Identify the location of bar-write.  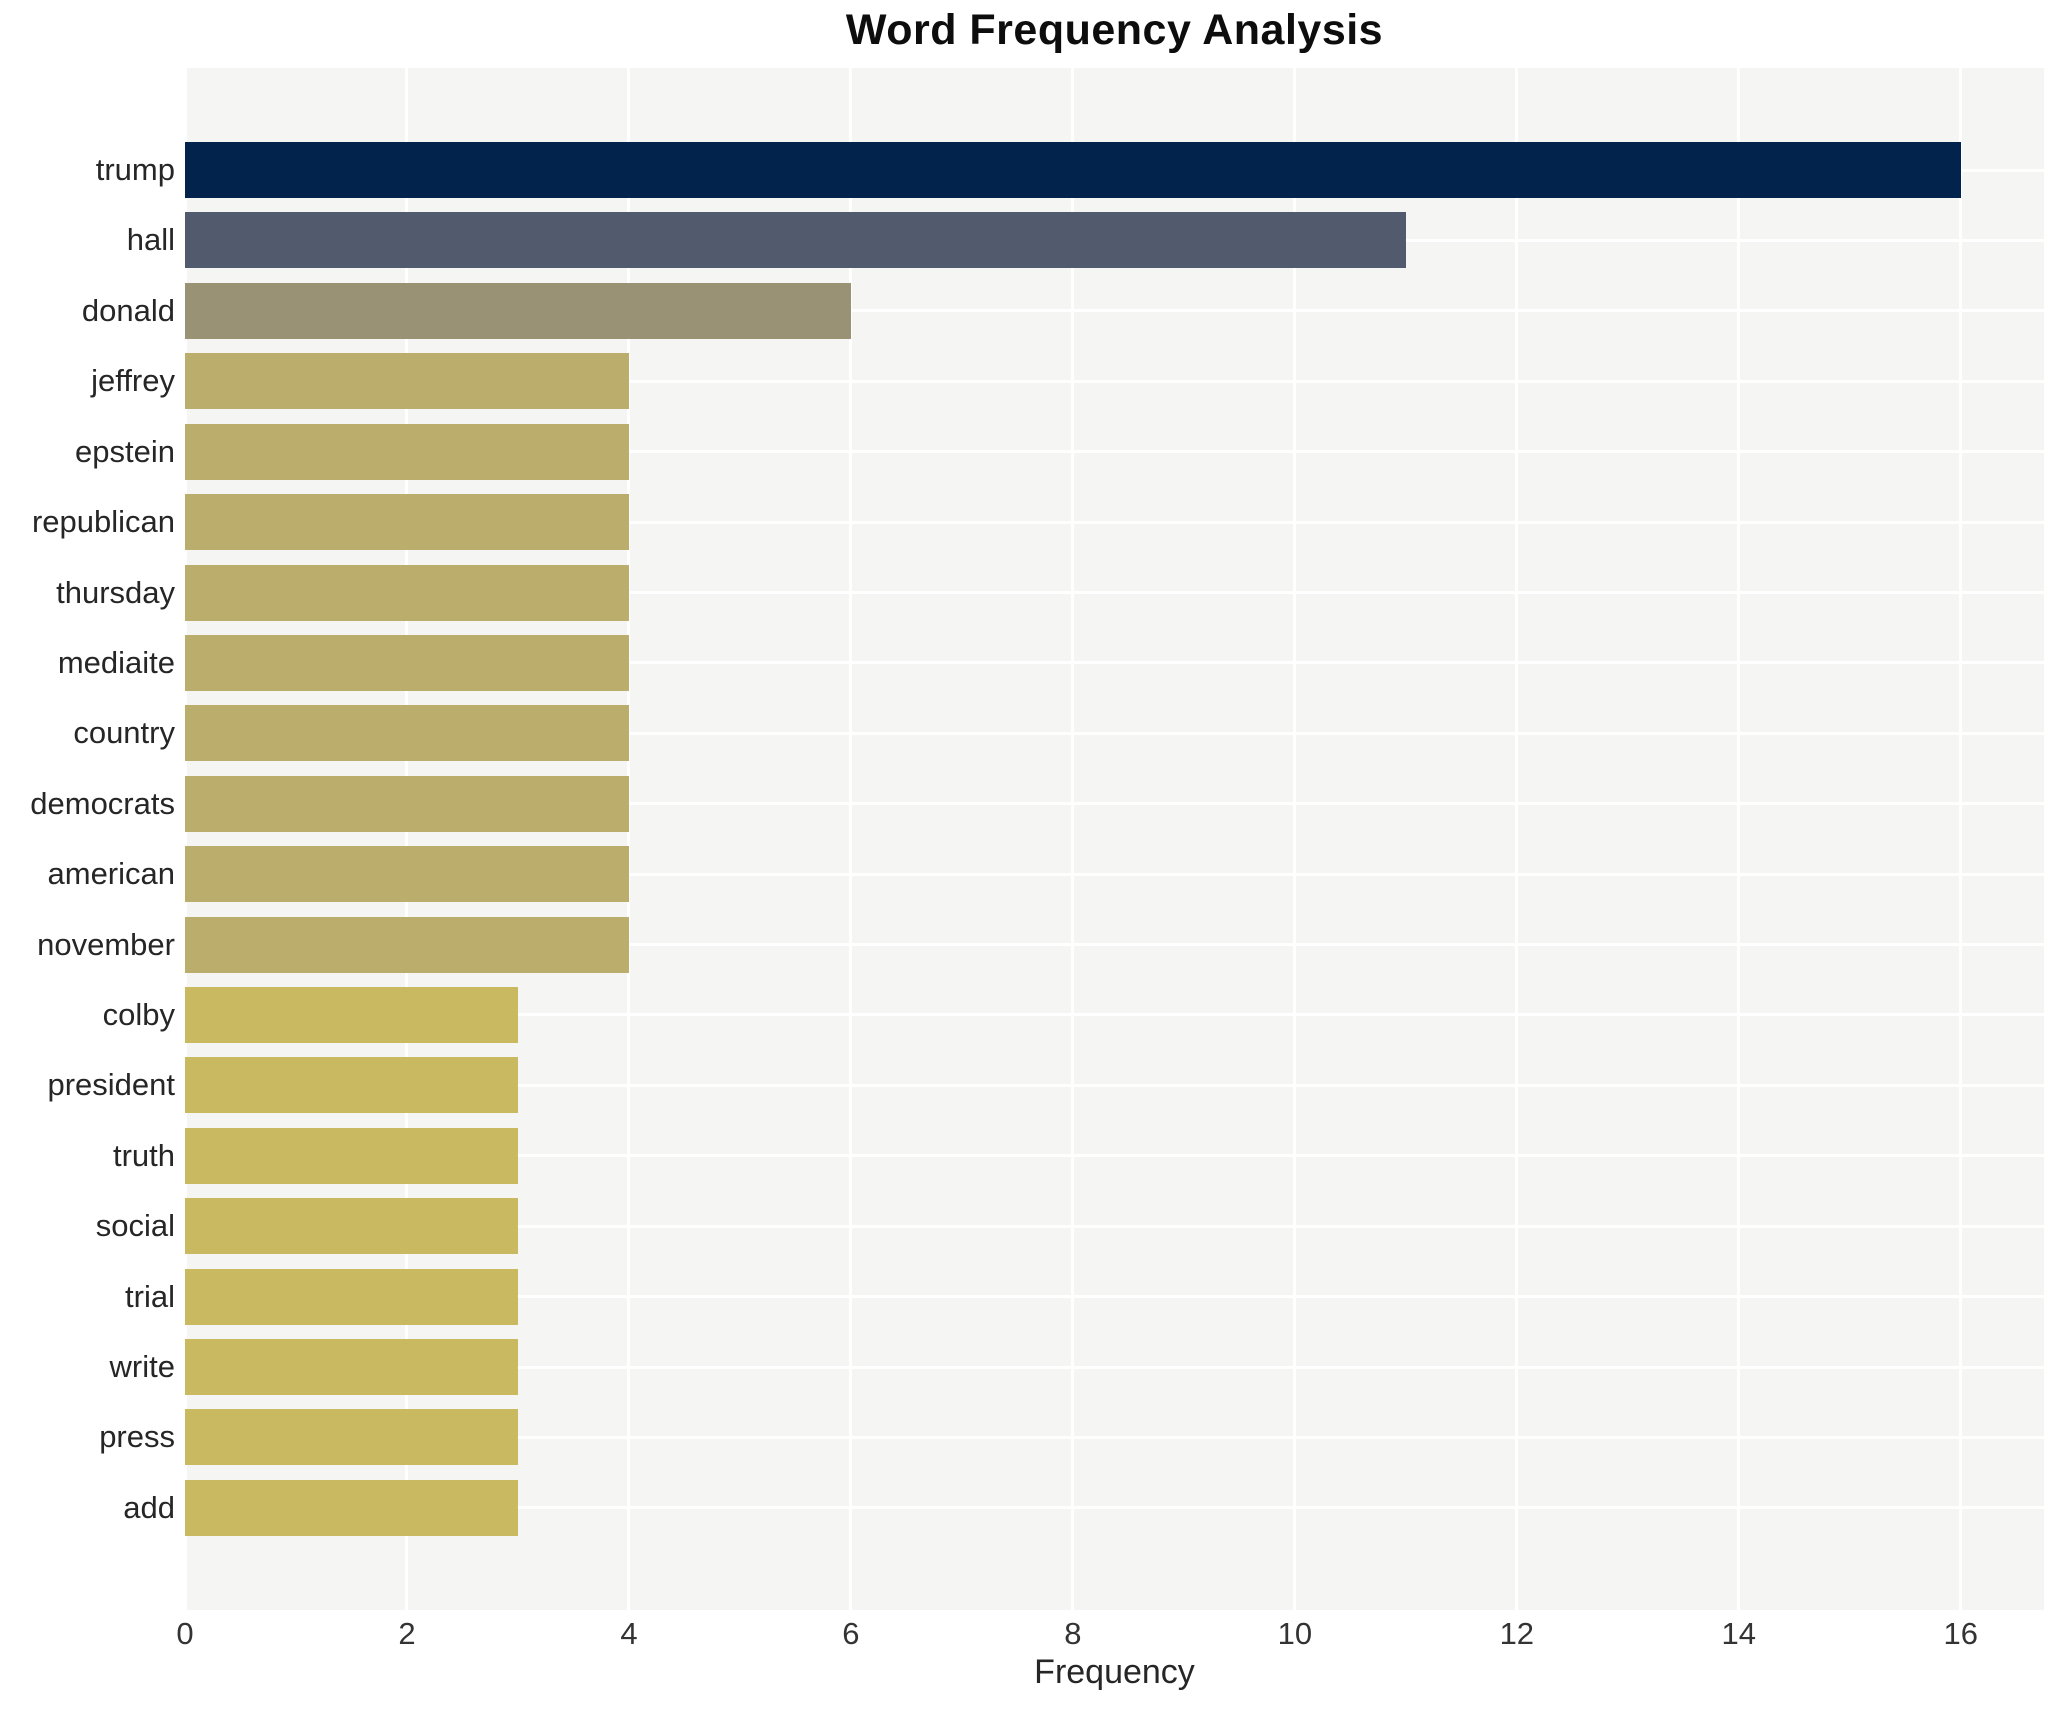
(351, 1367).